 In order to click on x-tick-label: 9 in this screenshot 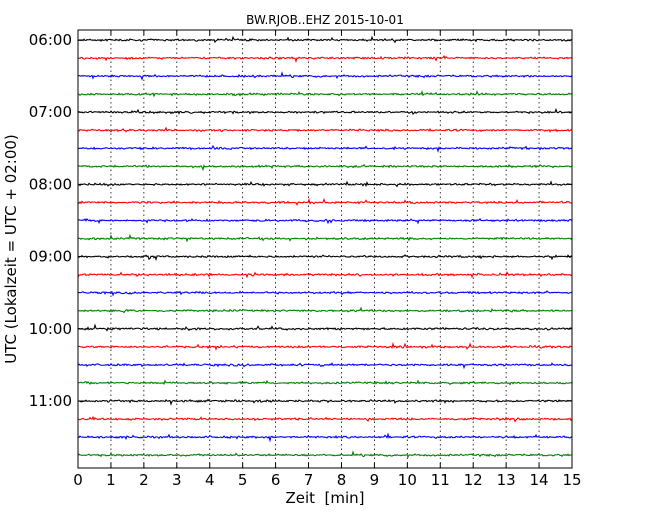, I will do `click(375, 480)`.